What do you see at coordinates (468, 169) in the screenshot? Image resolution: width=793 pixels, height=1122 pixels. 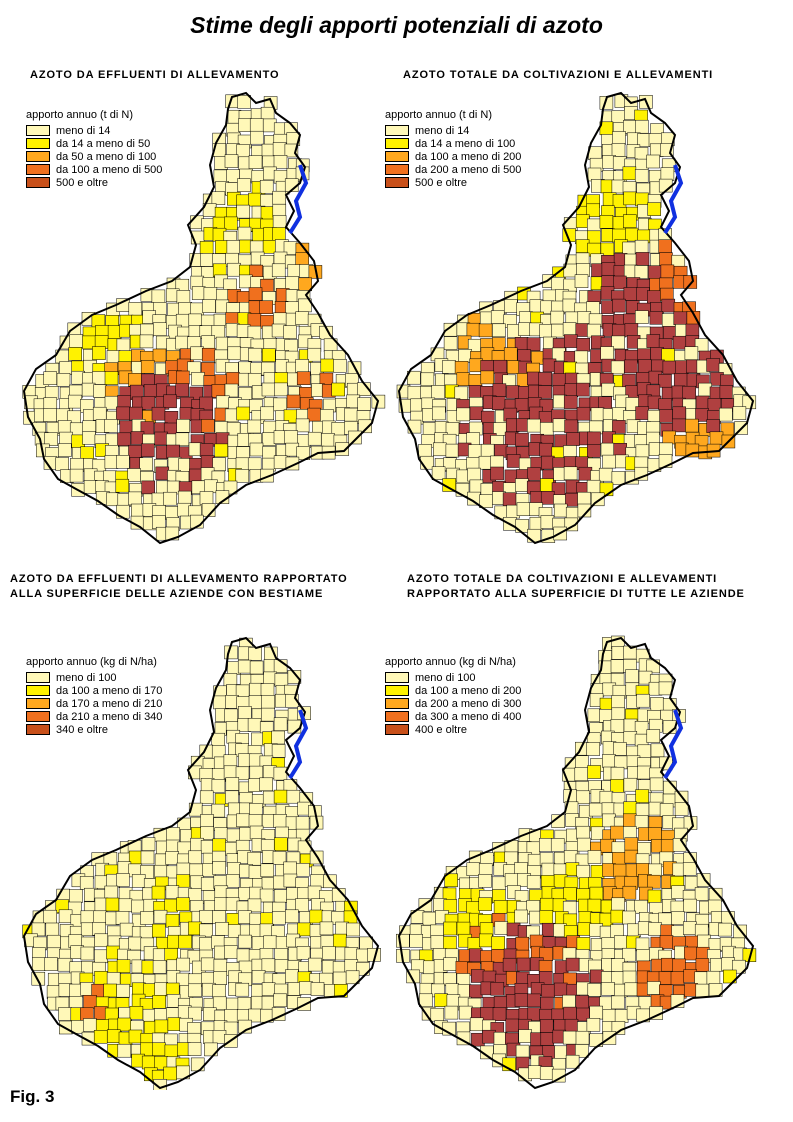 I see `legend-label: da 200 a meno di 500` at bounding box center [468, 169].